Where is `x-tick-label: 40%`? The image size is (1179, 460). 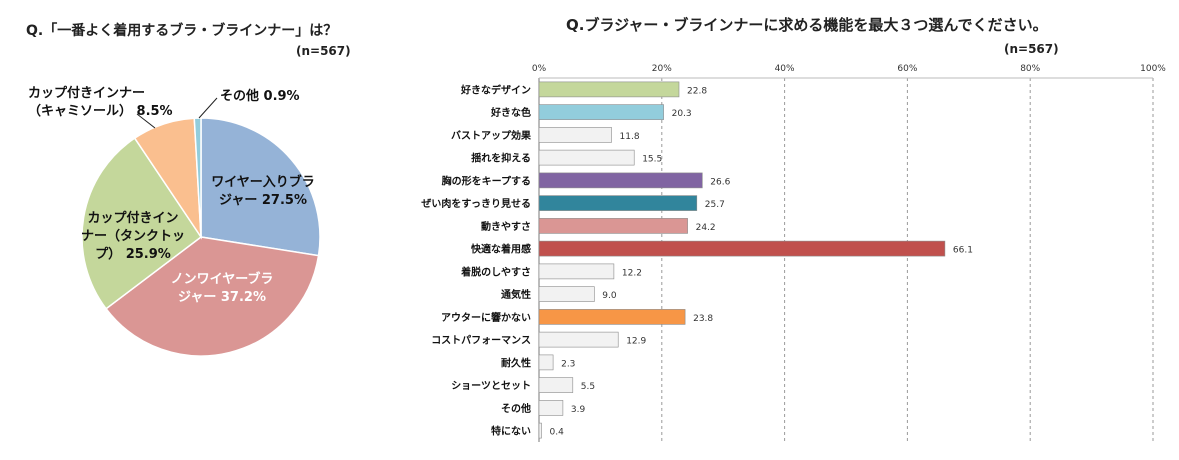
x-tick-label: 40% is located at coordinates (785, 69).